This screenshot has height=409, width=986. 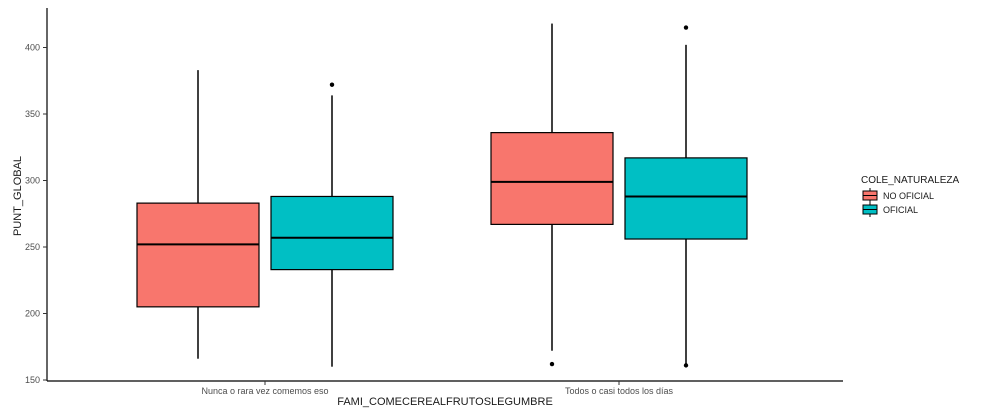 I want to click on x-axis-title: FAMI_COMECEREALFRUTOSLEGUMBRE, so click(x=445, y=402).